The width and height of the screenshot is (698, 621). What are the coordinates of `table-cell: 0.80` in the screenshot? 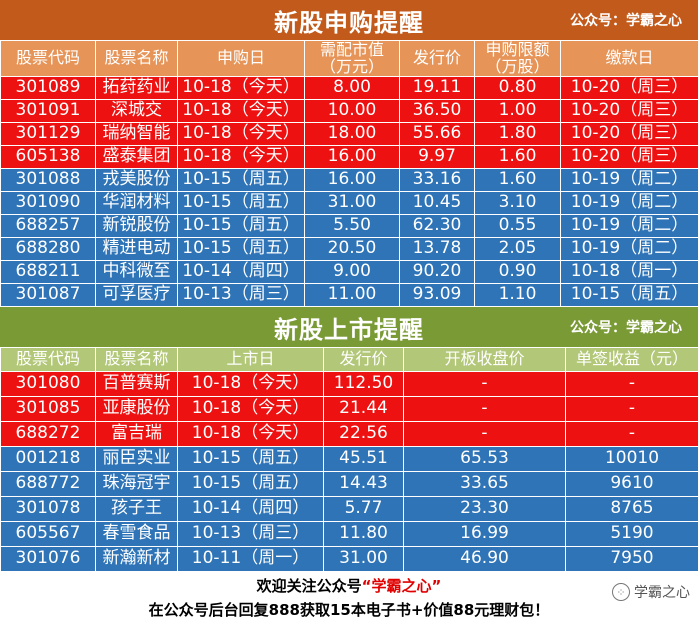 It's located at (518, 88).